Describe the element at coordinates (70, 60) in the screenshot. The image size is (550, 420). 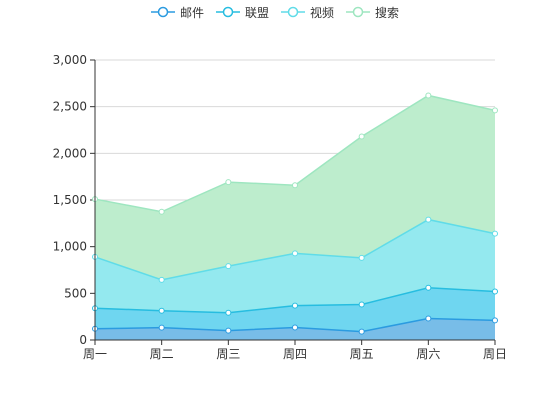
I see `y-tick-label: 3,000` at that location.